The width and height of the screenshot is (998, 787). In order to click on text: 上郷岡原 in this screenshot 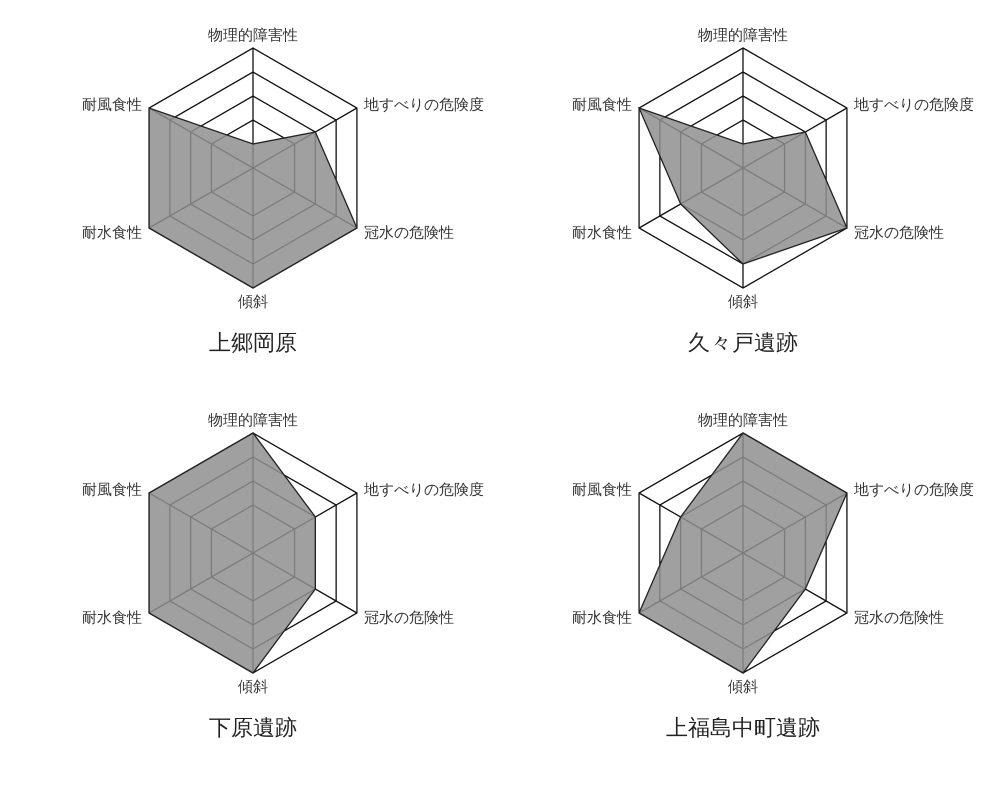, I will do `click(253, 344)`.